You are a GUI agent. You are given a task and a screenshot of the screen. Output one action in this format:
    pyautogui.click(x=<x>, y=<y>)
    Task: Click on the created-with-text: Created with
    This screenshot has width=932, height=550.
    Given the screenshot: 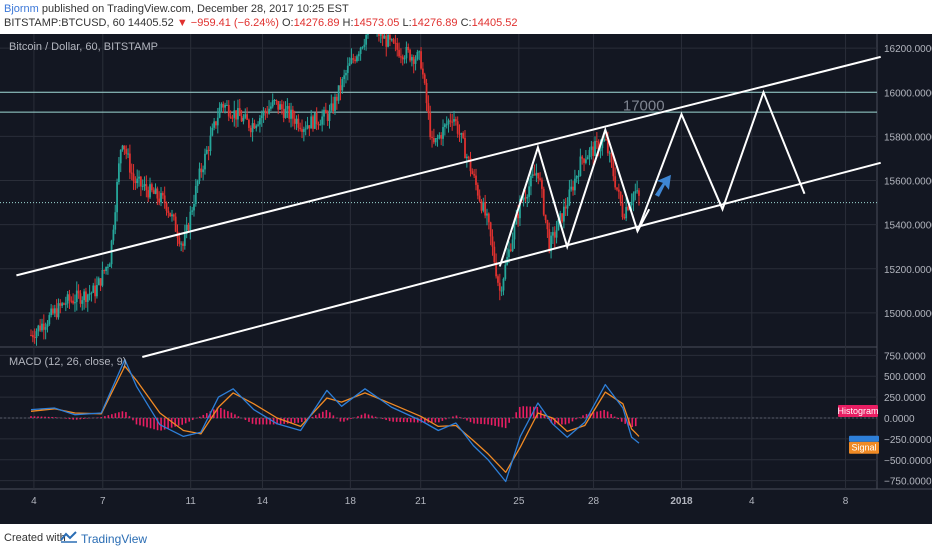 What is the action you would take?
    pyautogui.click(x=35, y=538)
    